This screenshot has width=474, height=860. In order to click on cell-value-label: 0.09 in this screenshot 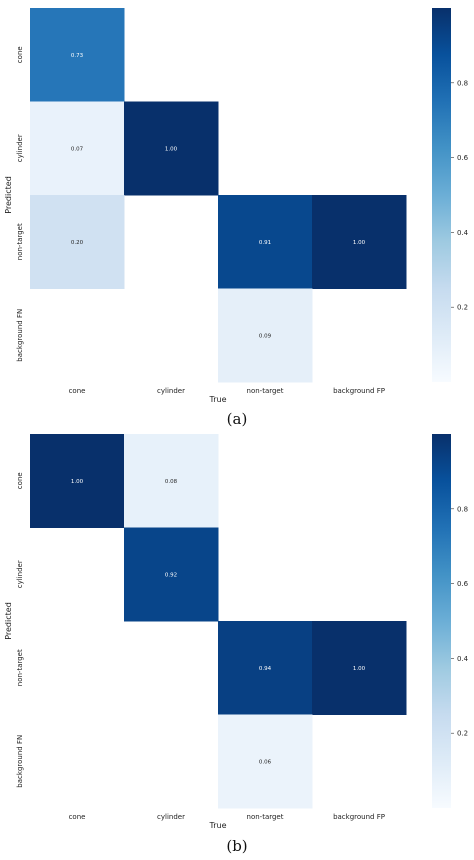, I will do `click(265, 336)`.